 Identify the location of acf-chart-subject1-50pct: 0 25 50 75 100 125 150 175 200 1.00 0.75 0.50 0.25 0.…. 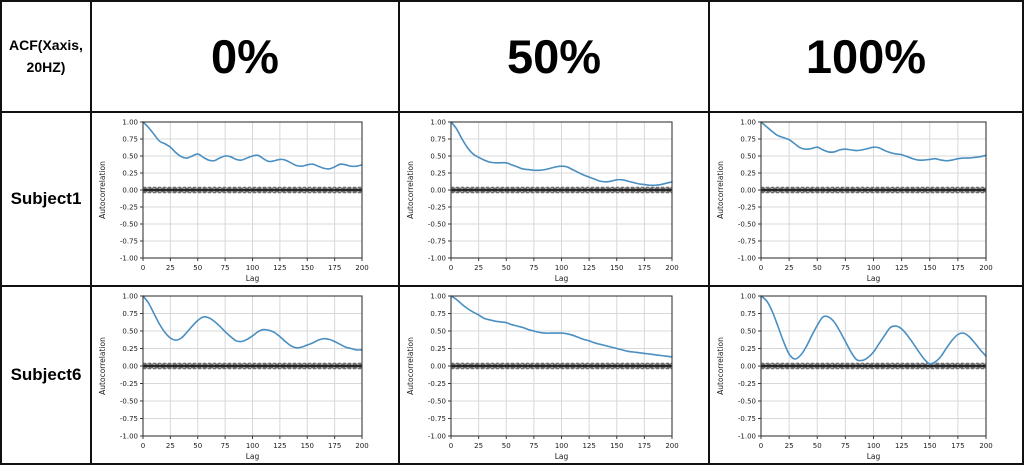
(554, 199).